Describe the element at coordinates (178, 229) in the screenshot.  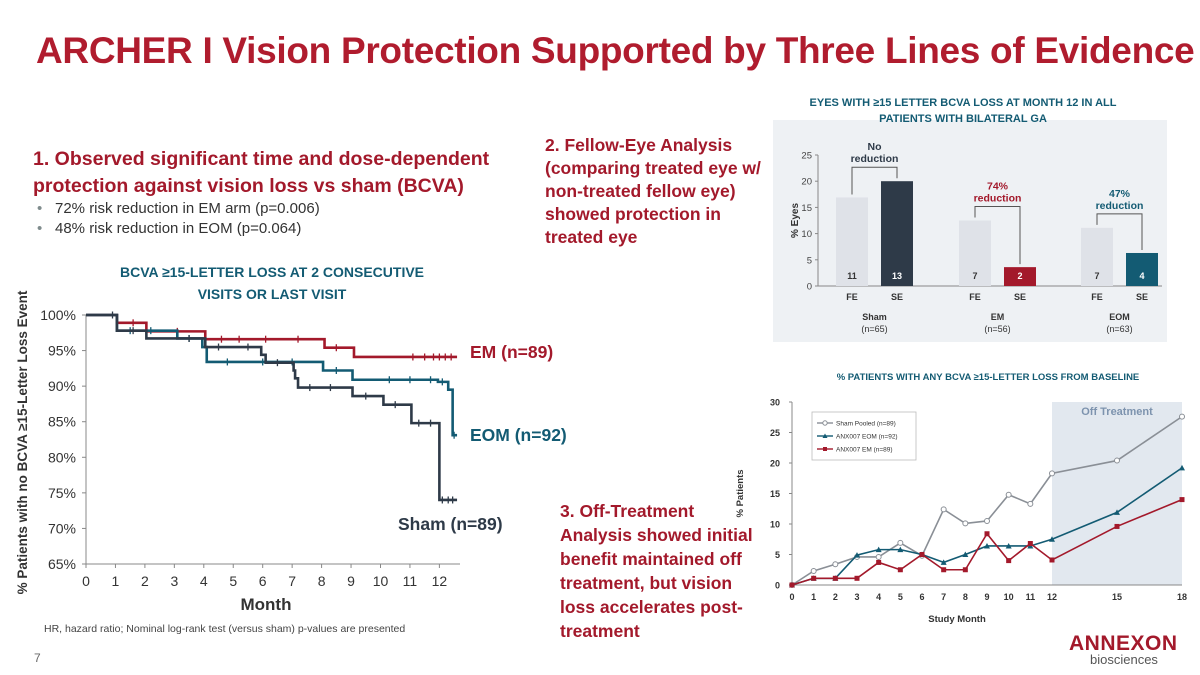
I see `bullet-eom: 48% risk reduction in EOM (p=0.064)` at that location.